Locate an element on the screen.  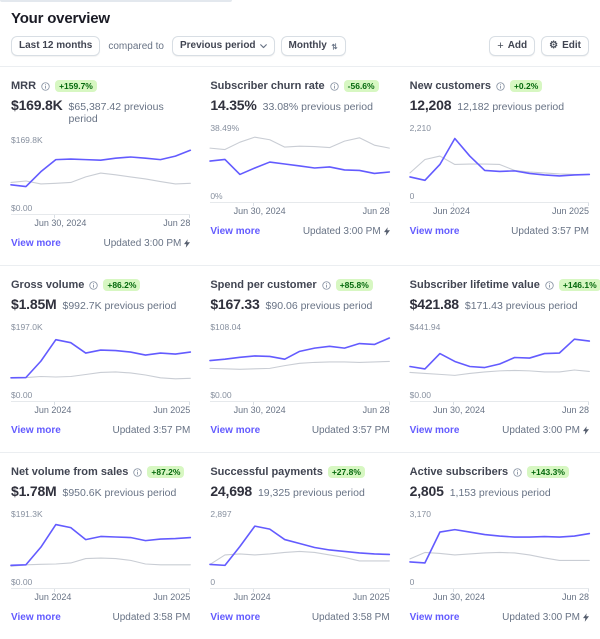
previous-period-value: 1,153 previous period is located at coordinates (500, 493).